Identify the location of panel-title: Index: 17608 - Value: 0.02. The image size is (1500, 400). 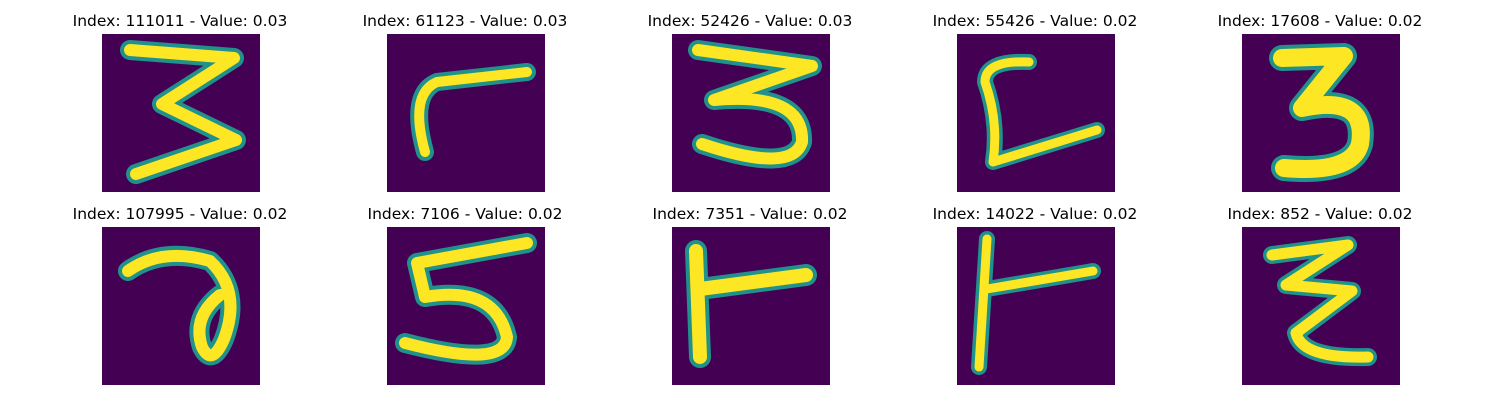
(1320, 21).